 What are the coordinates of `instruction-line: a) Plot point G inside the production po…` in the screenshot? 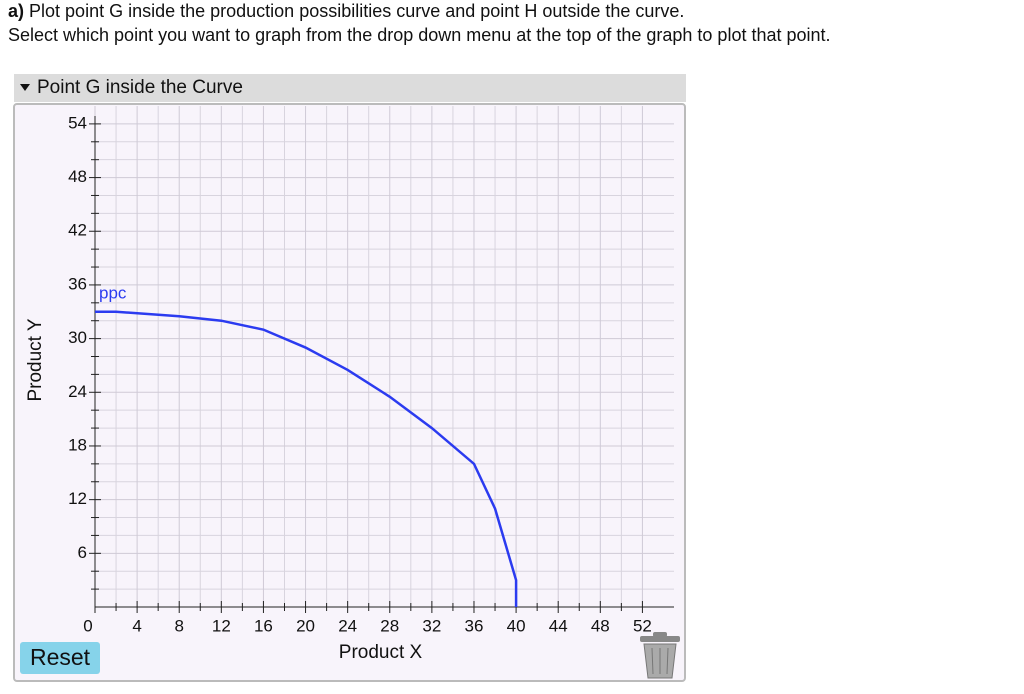 It's located at (346, 11).